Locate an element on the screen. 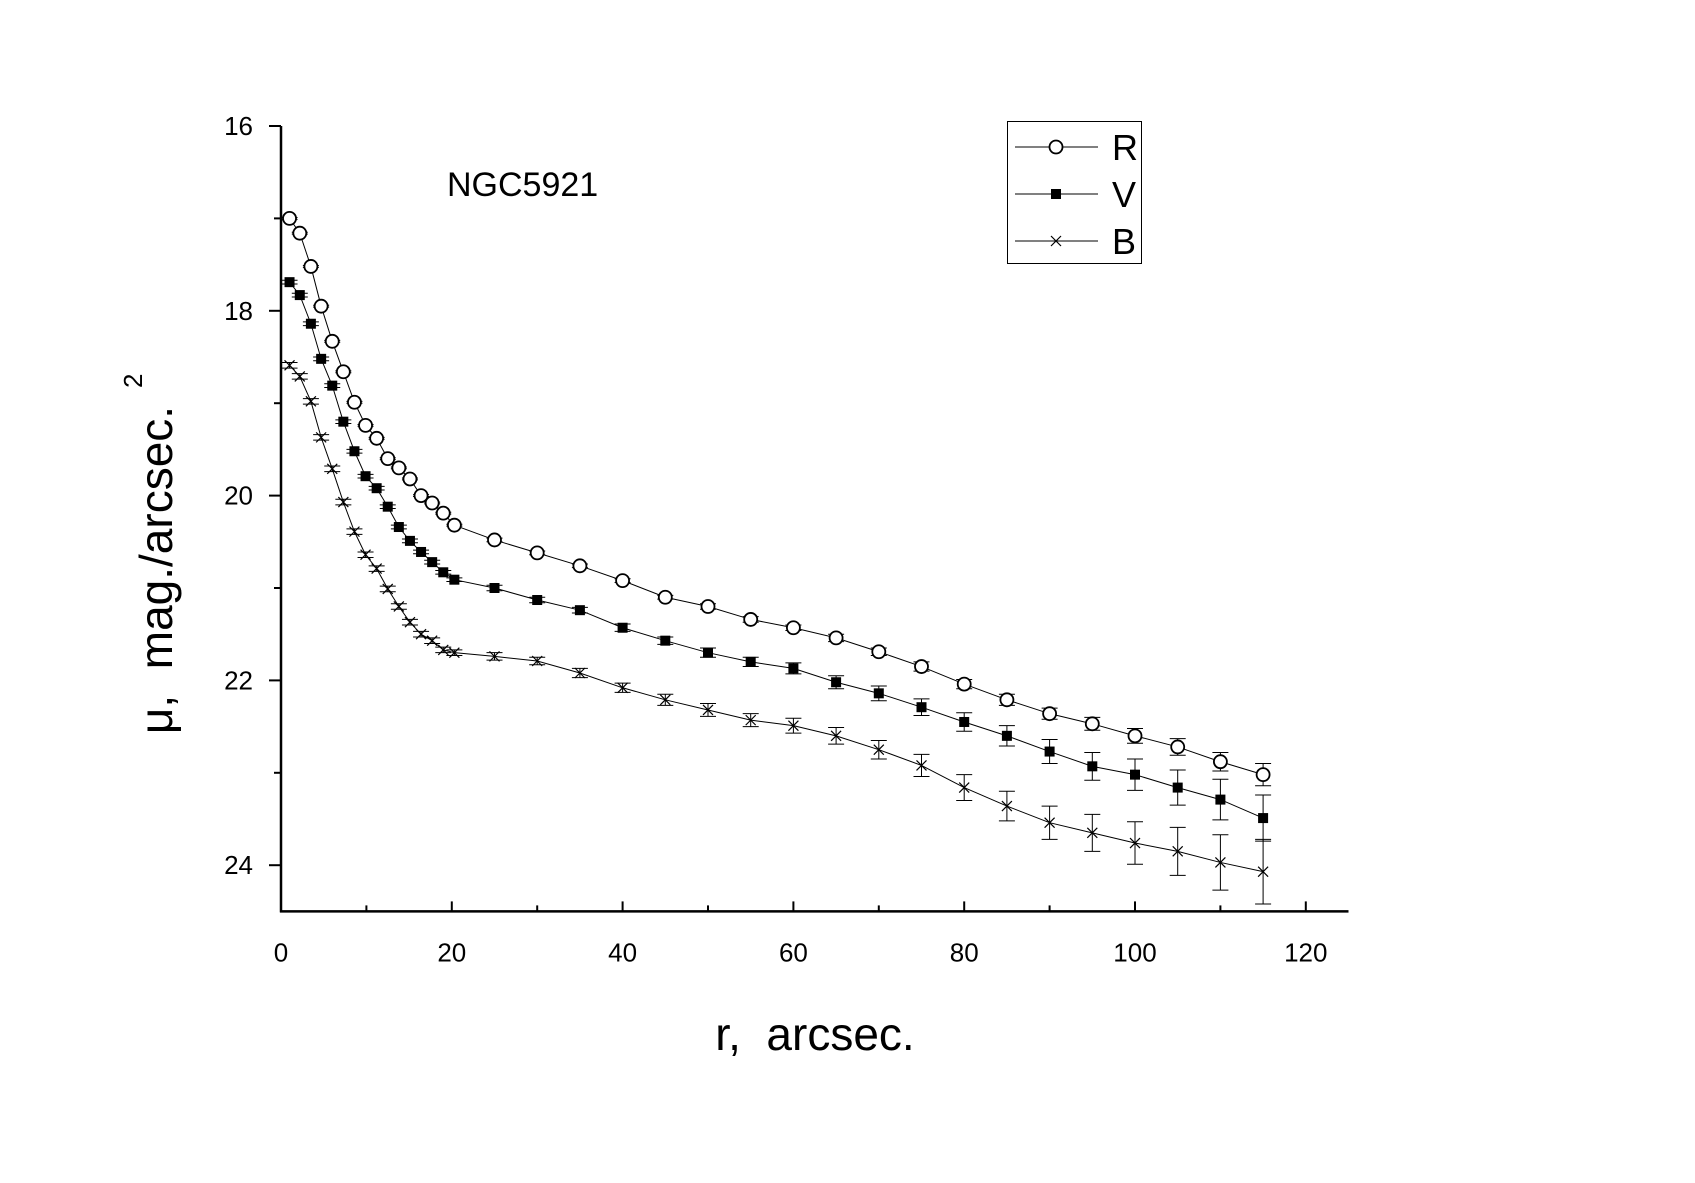  x-tick-label: 100 is located at coordinates (1134, 952).